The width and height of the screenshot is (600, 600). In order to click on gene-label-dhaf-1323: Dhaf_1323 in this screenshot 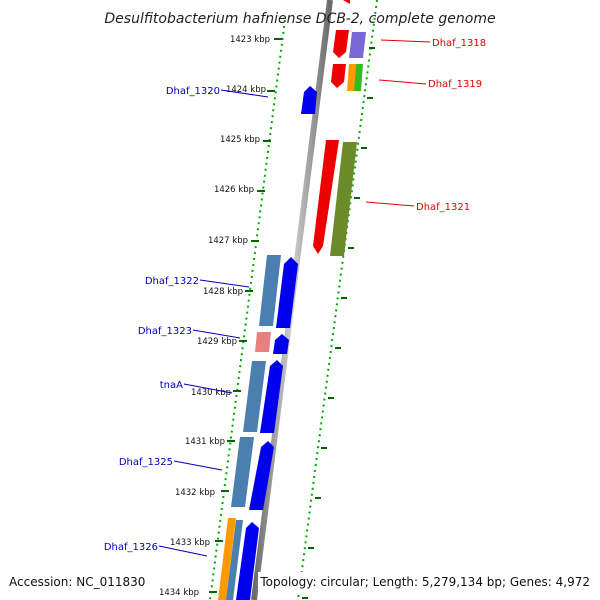, I will do `click(165, 331)`.